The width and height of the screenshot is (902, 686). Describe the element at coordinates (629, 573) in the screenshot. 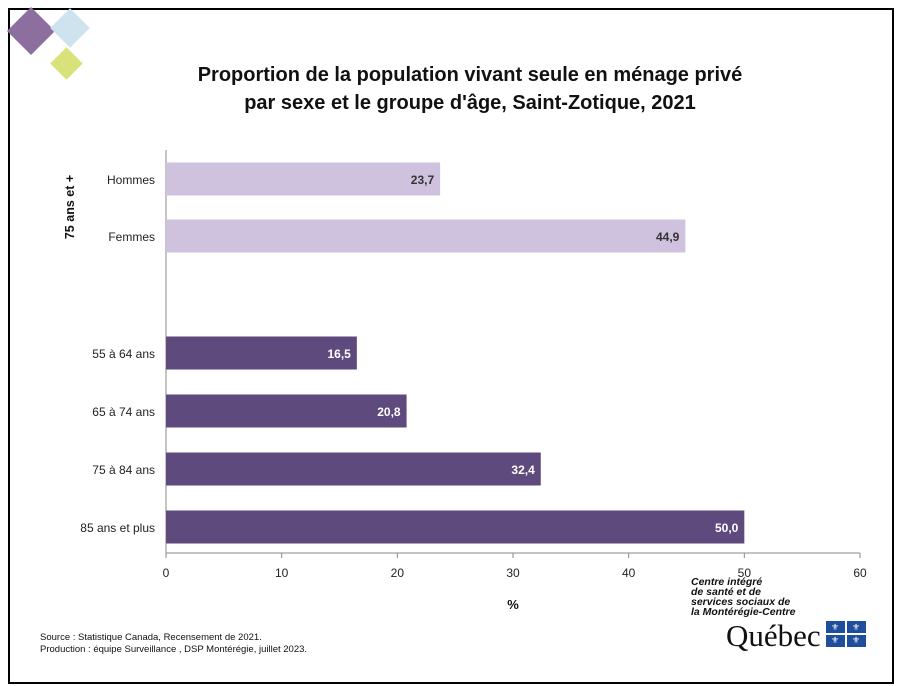

I see `x-tick-label-4: 40` at that location.